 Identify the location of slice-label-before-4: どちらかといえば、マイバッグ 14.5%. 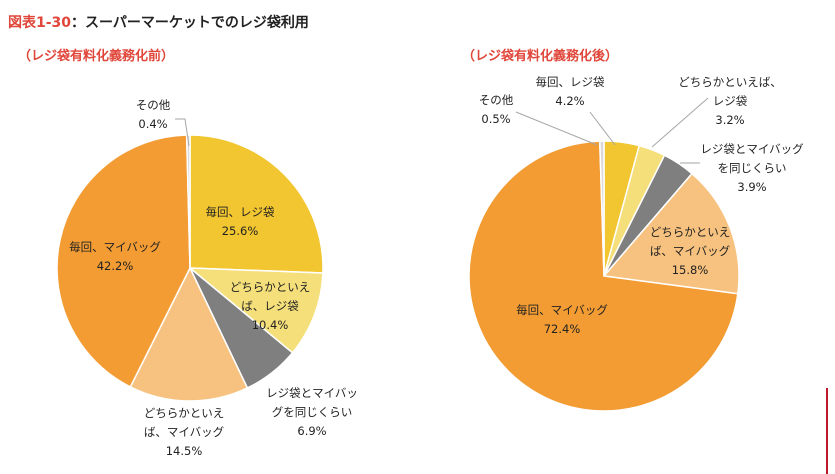
(184, 432).